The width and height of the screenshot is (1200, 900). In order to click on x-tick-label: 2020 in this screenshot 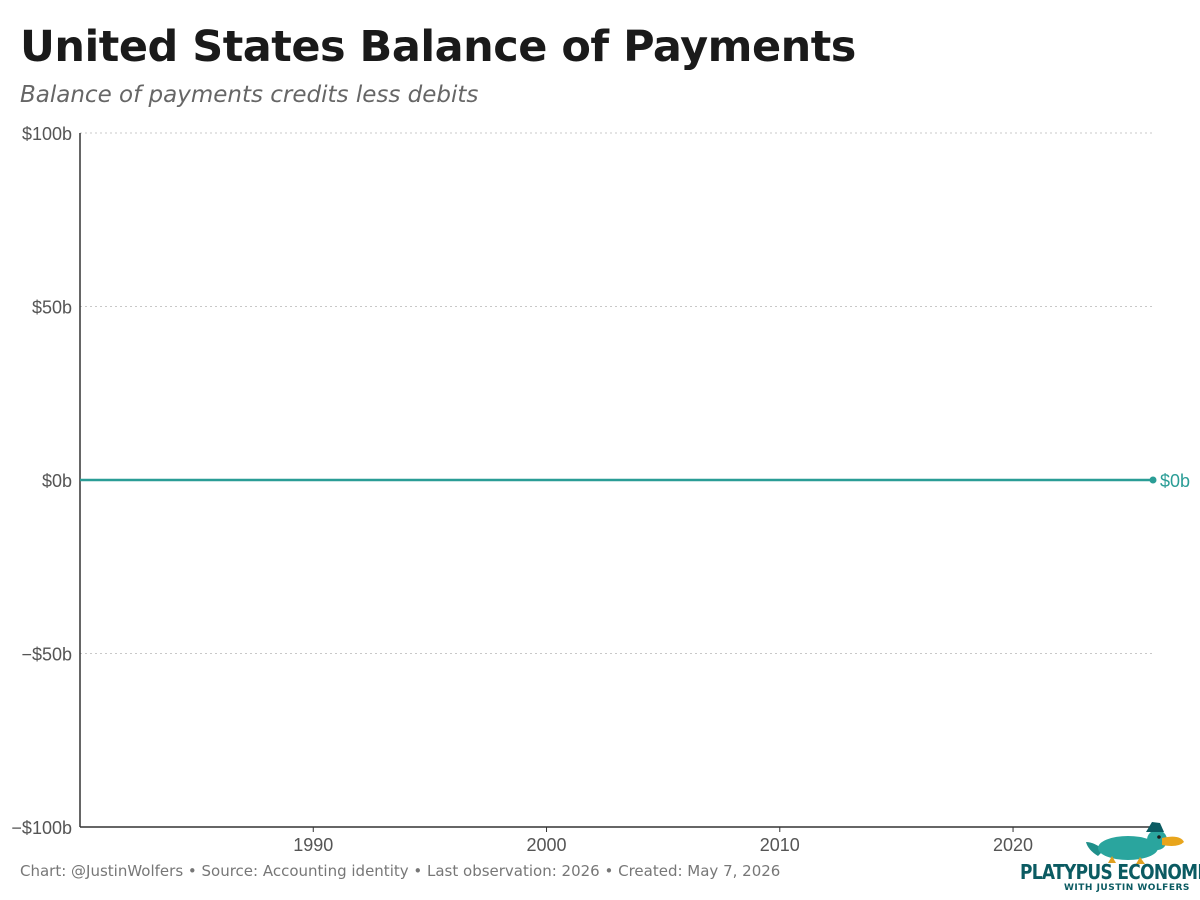, I will do `click(1013, 845)`.